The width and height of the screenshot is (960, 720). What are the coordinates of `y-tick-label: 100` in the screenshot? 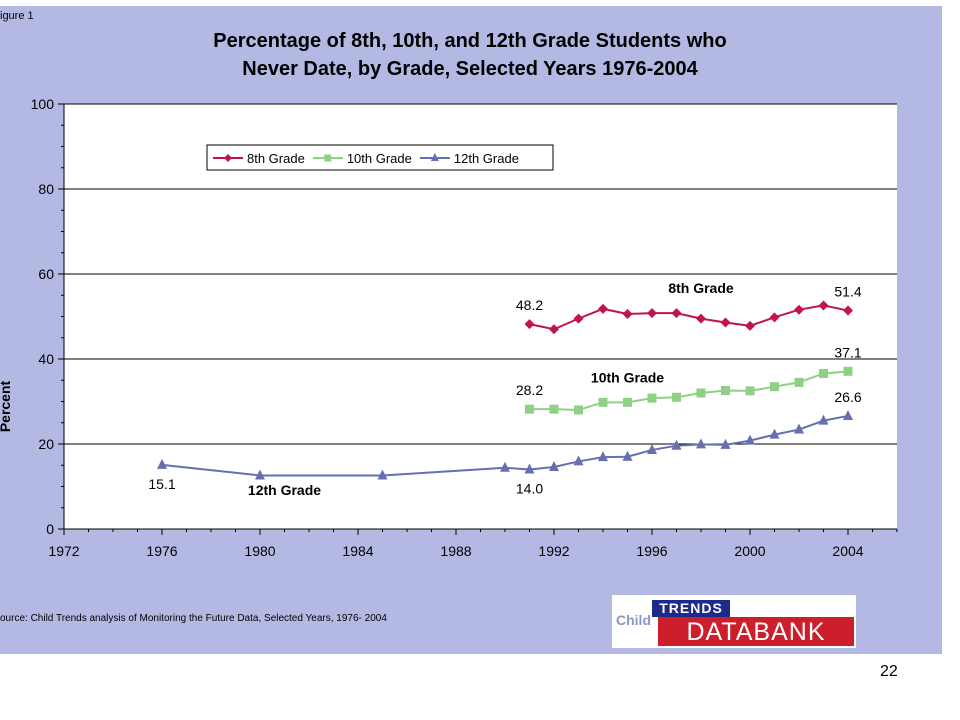 It's located at (43, 104).